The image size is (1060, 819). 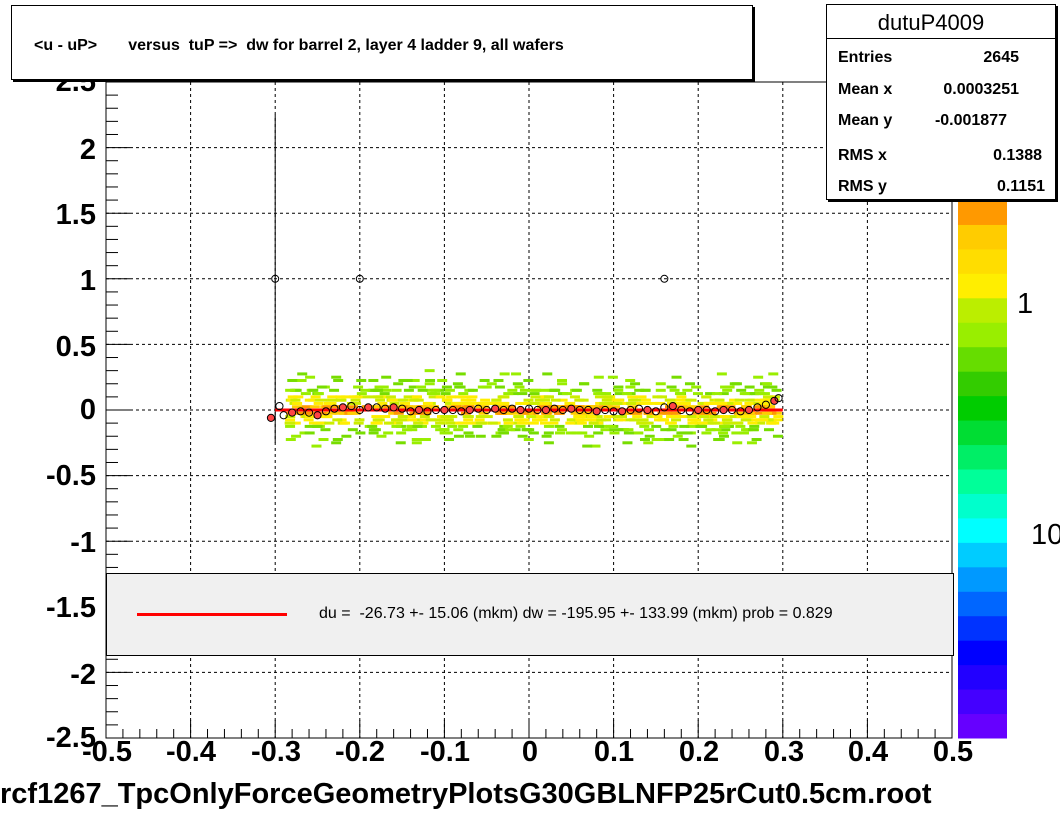 I want to click on stat-row: Mean x 0.0003251, so click(x=941, y=96).